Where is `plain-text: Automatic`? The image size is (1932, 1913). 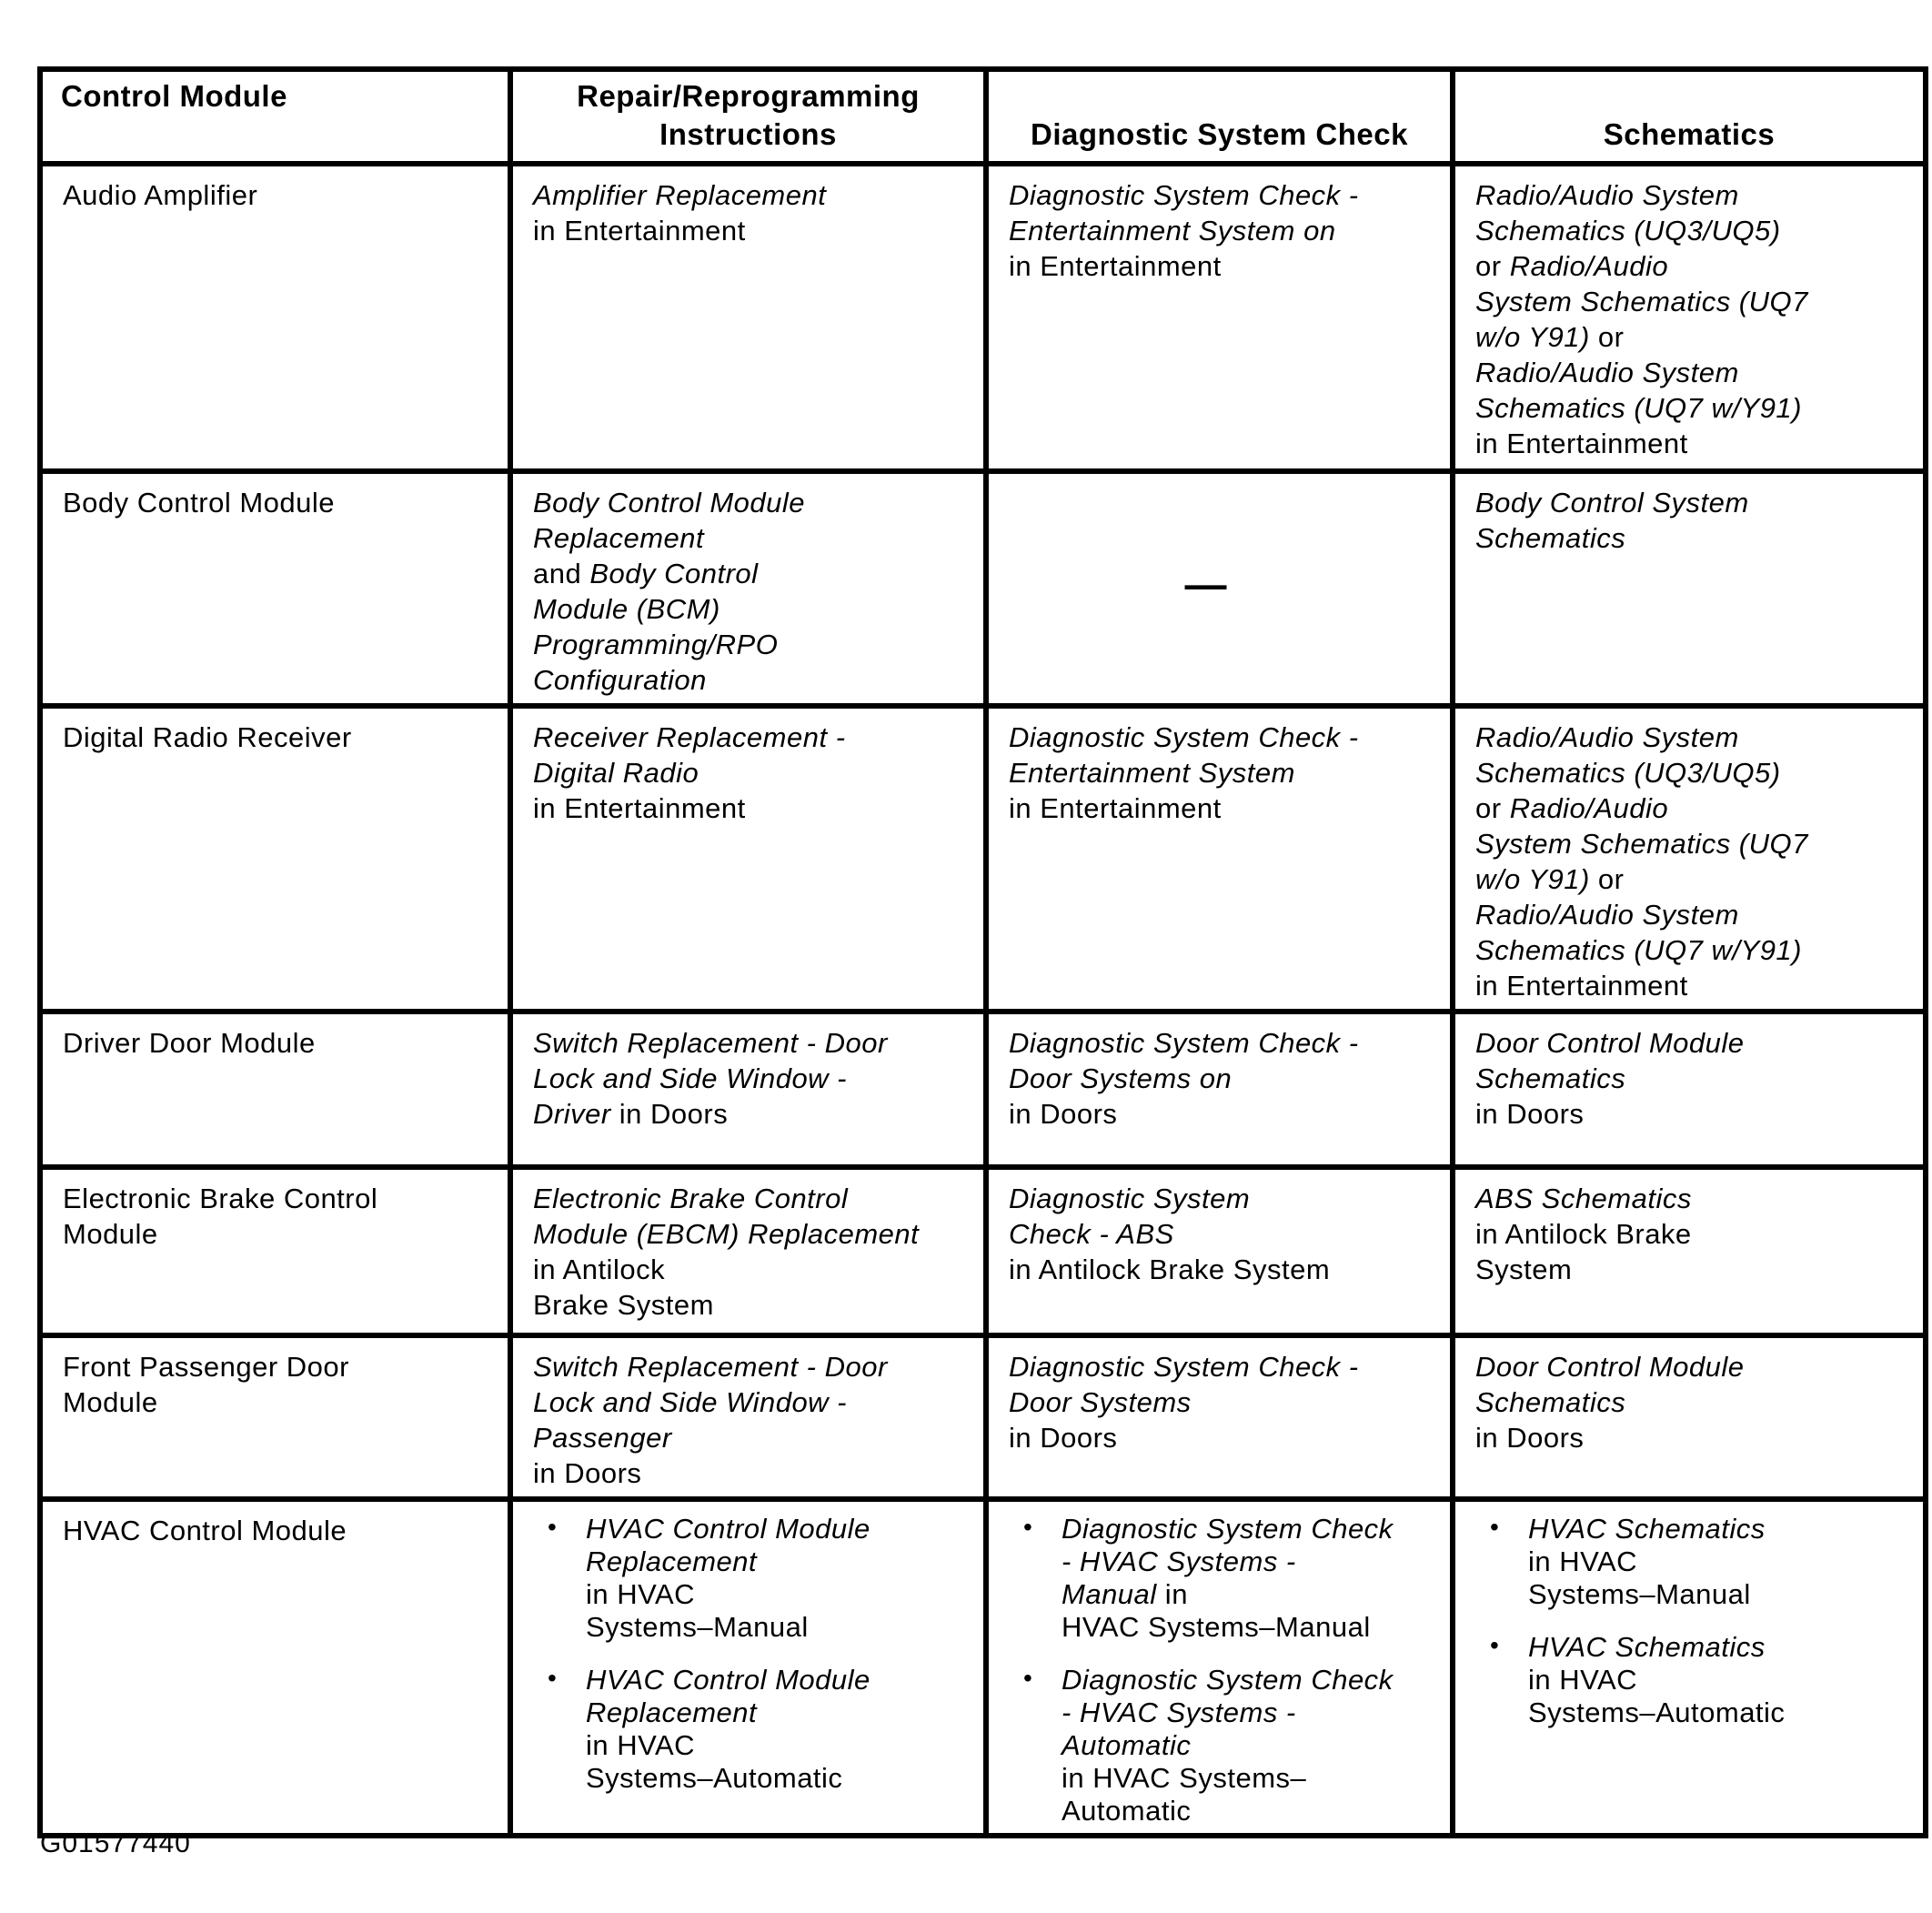 plain-text: Automatic is located at coordinates (1127, 1811).